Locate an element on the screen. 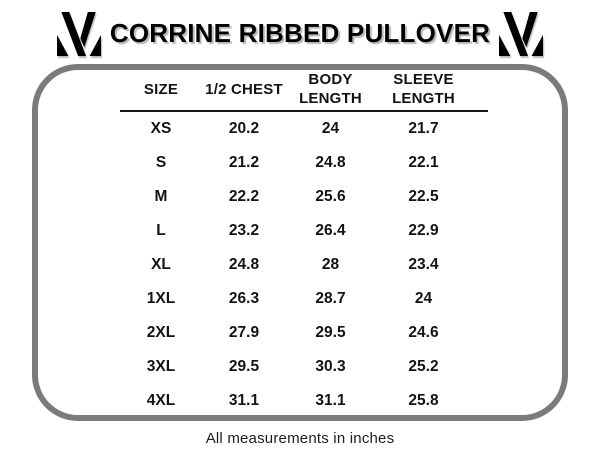  table-cell: S is located at coordinates (161, 162).